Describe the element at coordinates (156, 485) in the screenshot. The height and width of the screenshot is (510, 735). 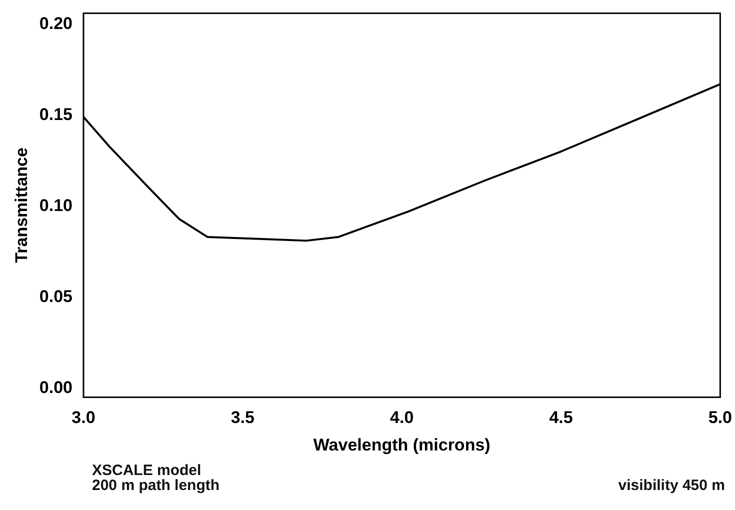
I see `text: 200 m path length` at that location.